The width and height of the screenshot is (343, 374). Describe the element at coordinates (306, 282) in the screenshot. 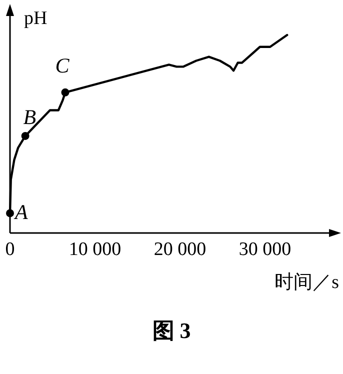

I see `x-axis-title: 时间／s` at that location.